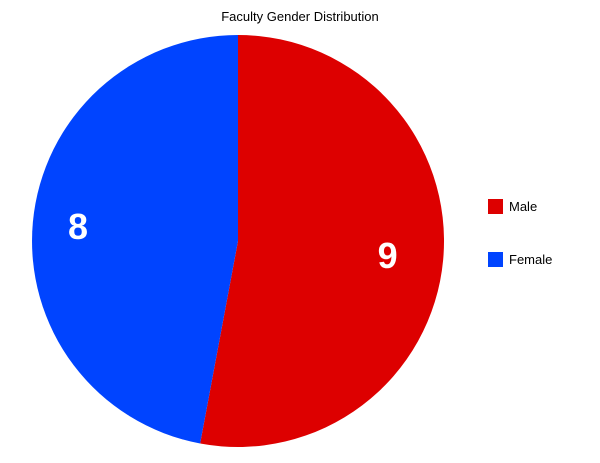 The height and width of the screenshot is (463, 600). I want to click on legend-item-male: Male, so click(520, 206).